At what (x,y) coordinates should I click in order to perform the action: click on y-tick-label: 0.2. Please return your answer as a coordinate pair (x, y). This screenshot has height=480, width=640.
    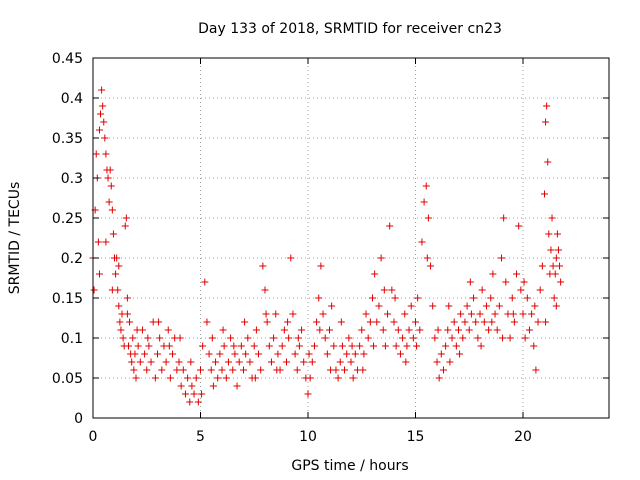
    Looking at the image, I should click on (72, 259).